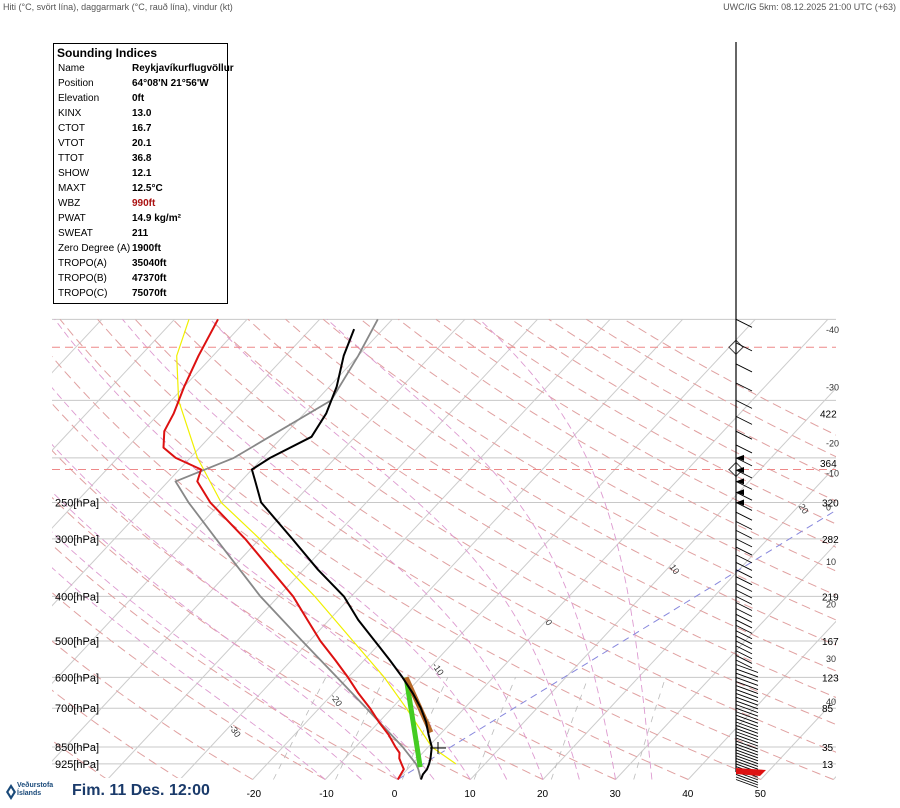  I want to click on index-name: CTOT, so click(72, 128).